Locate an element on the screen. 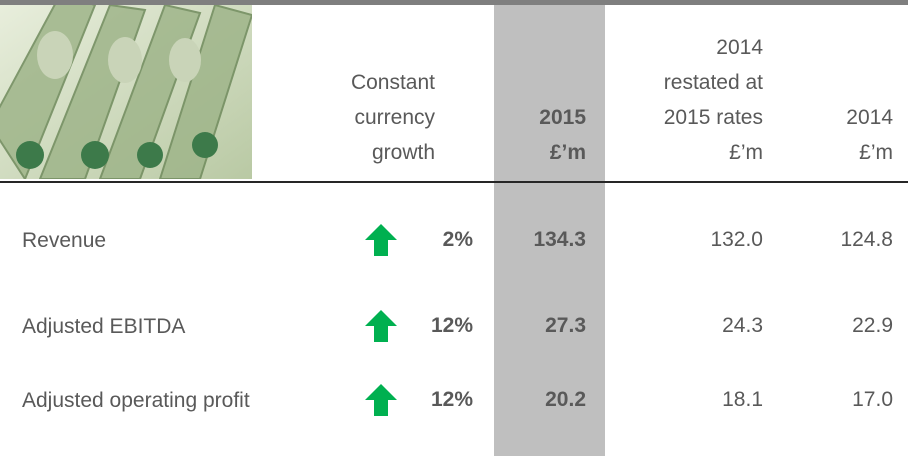  header-line: 2015 rates is located at coordinates (713, 117).